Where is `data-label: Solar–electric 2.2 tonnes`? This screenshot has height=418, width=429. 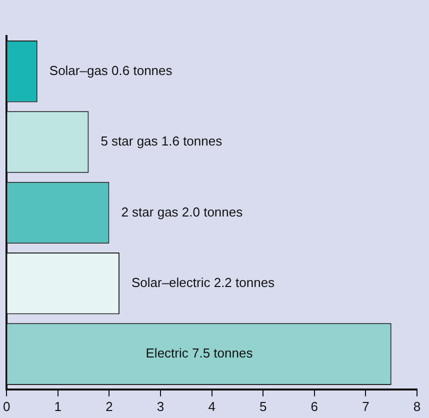
data-label: Solar–electric 2.2 tonnes is located at coordinates (203, 282).